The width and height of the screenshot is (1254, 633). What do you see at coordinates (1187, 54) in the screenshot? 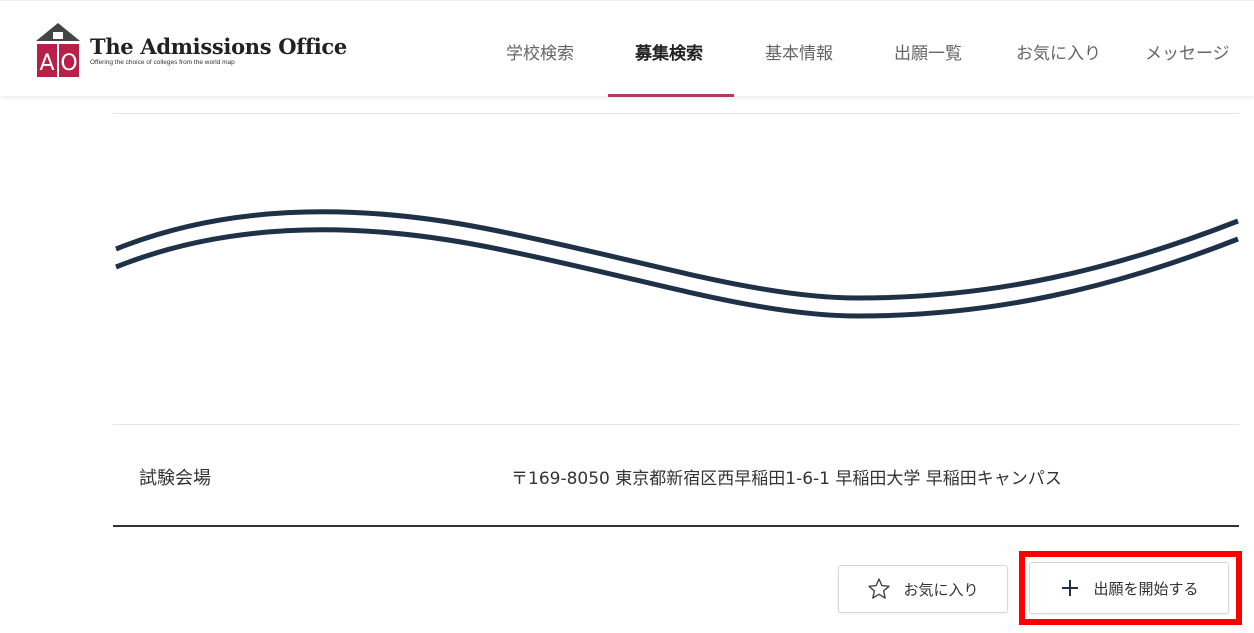
I see `nav-messages: メッセージ` at bounding box center [1187, 54].